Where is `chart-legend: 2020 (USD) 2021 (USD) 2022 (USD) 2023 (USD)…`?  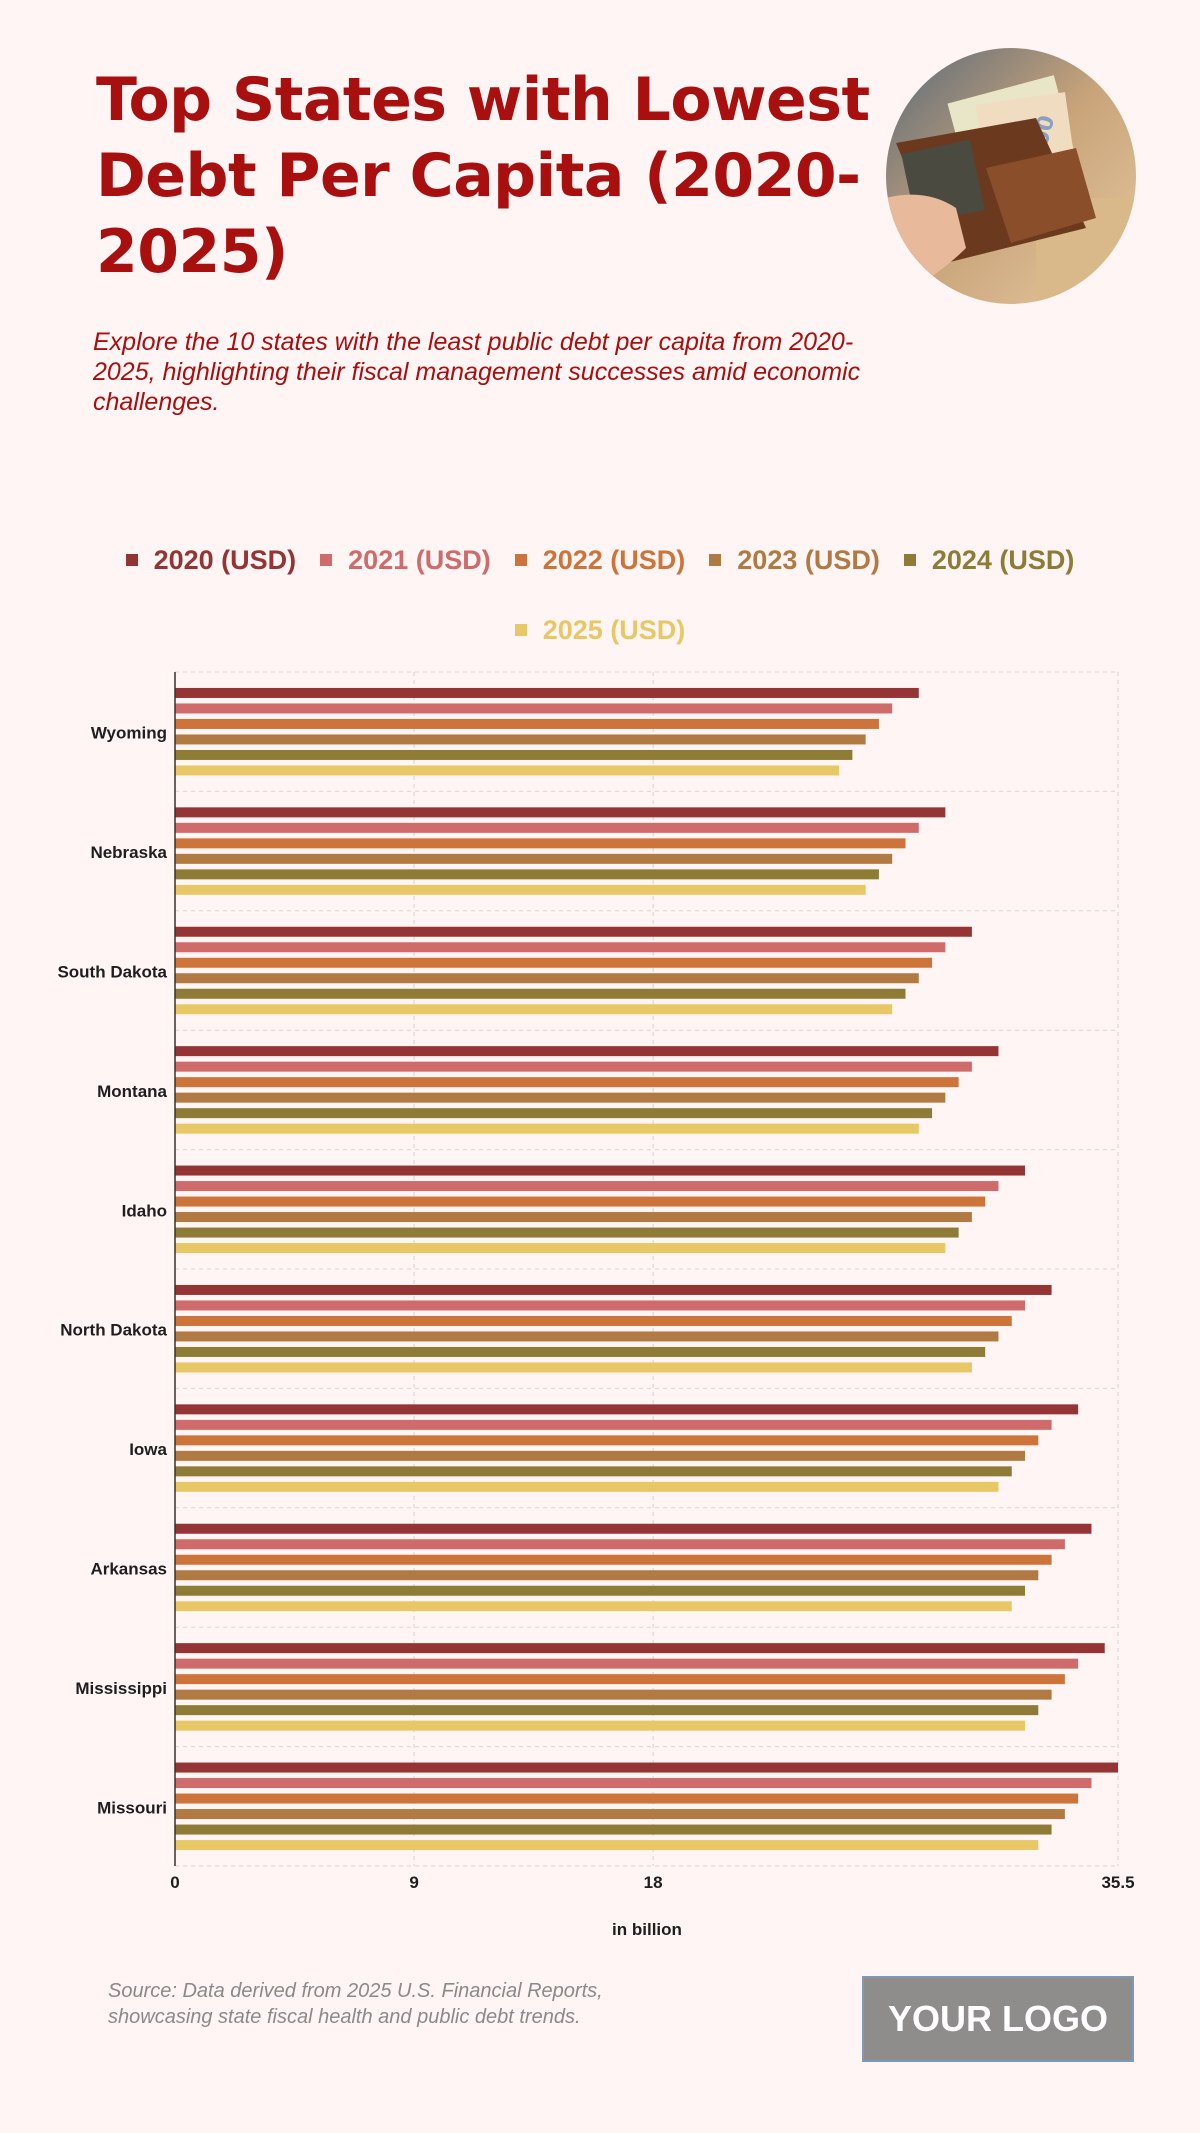 chart-legend: 2020 (USD) 2021 (USD) 2022 (USD) 2023 (USD)… is located at coordinates (600, 595).